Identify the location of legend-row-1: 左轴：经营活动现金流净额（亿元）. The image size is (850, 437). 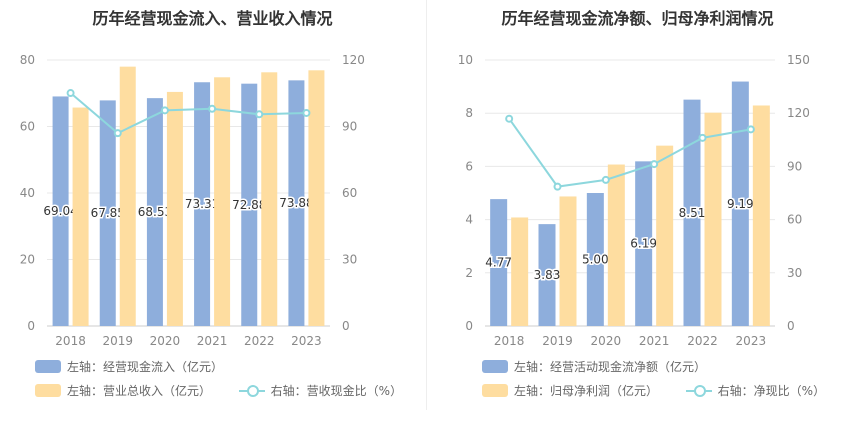
(594, 367).